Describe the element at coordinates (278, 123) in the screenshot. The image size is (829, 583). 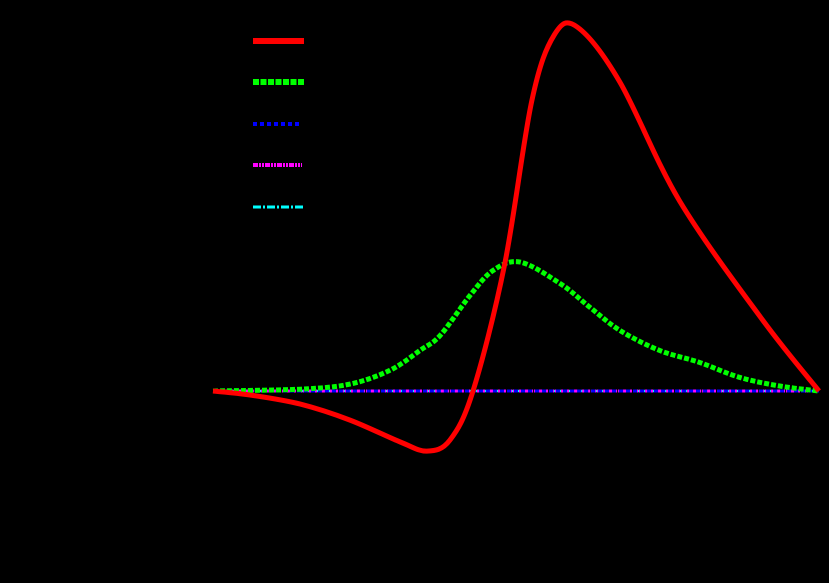
I see `legend` at that location.